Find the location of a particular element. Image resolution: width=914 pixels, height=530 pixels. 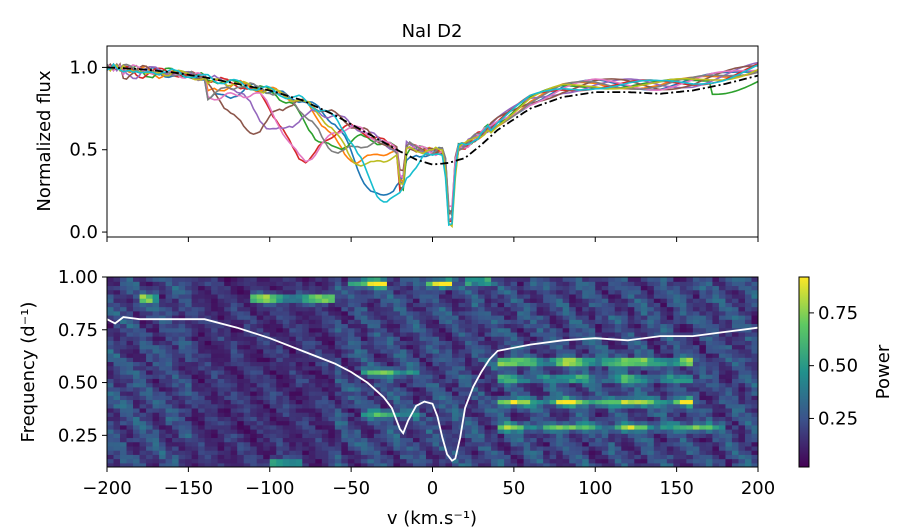

colorbar-label: Power is located at coordinates (883, 371).